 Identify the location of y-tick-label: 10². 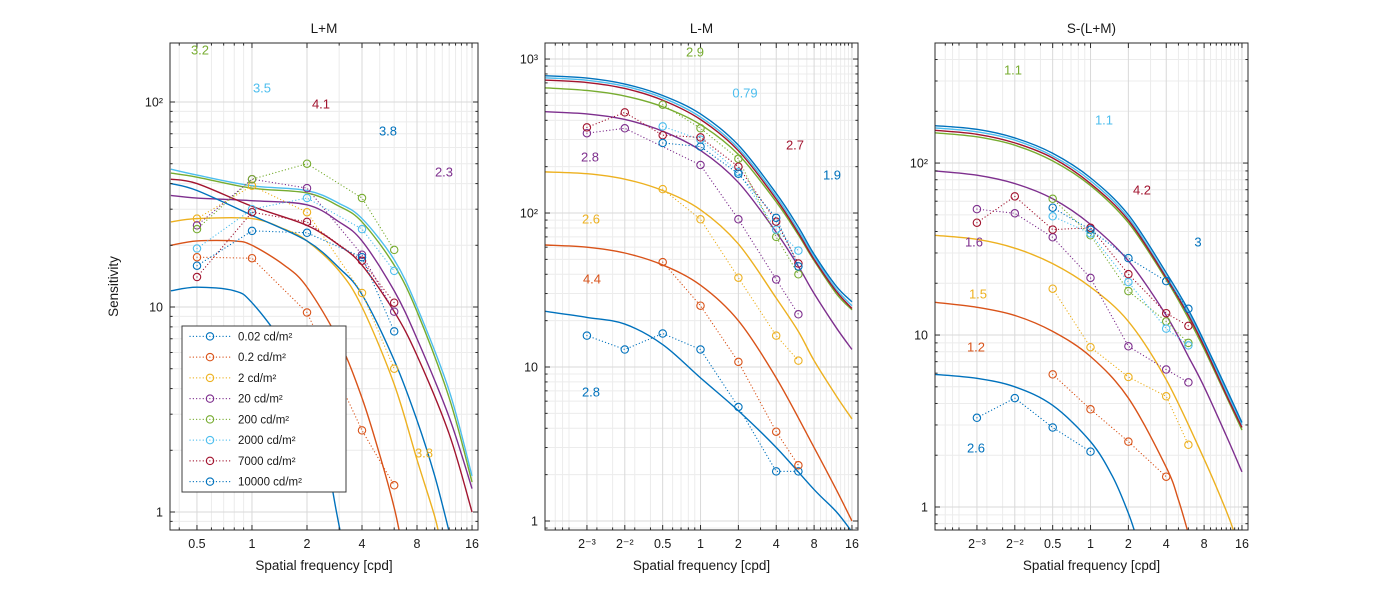
(529, 214).